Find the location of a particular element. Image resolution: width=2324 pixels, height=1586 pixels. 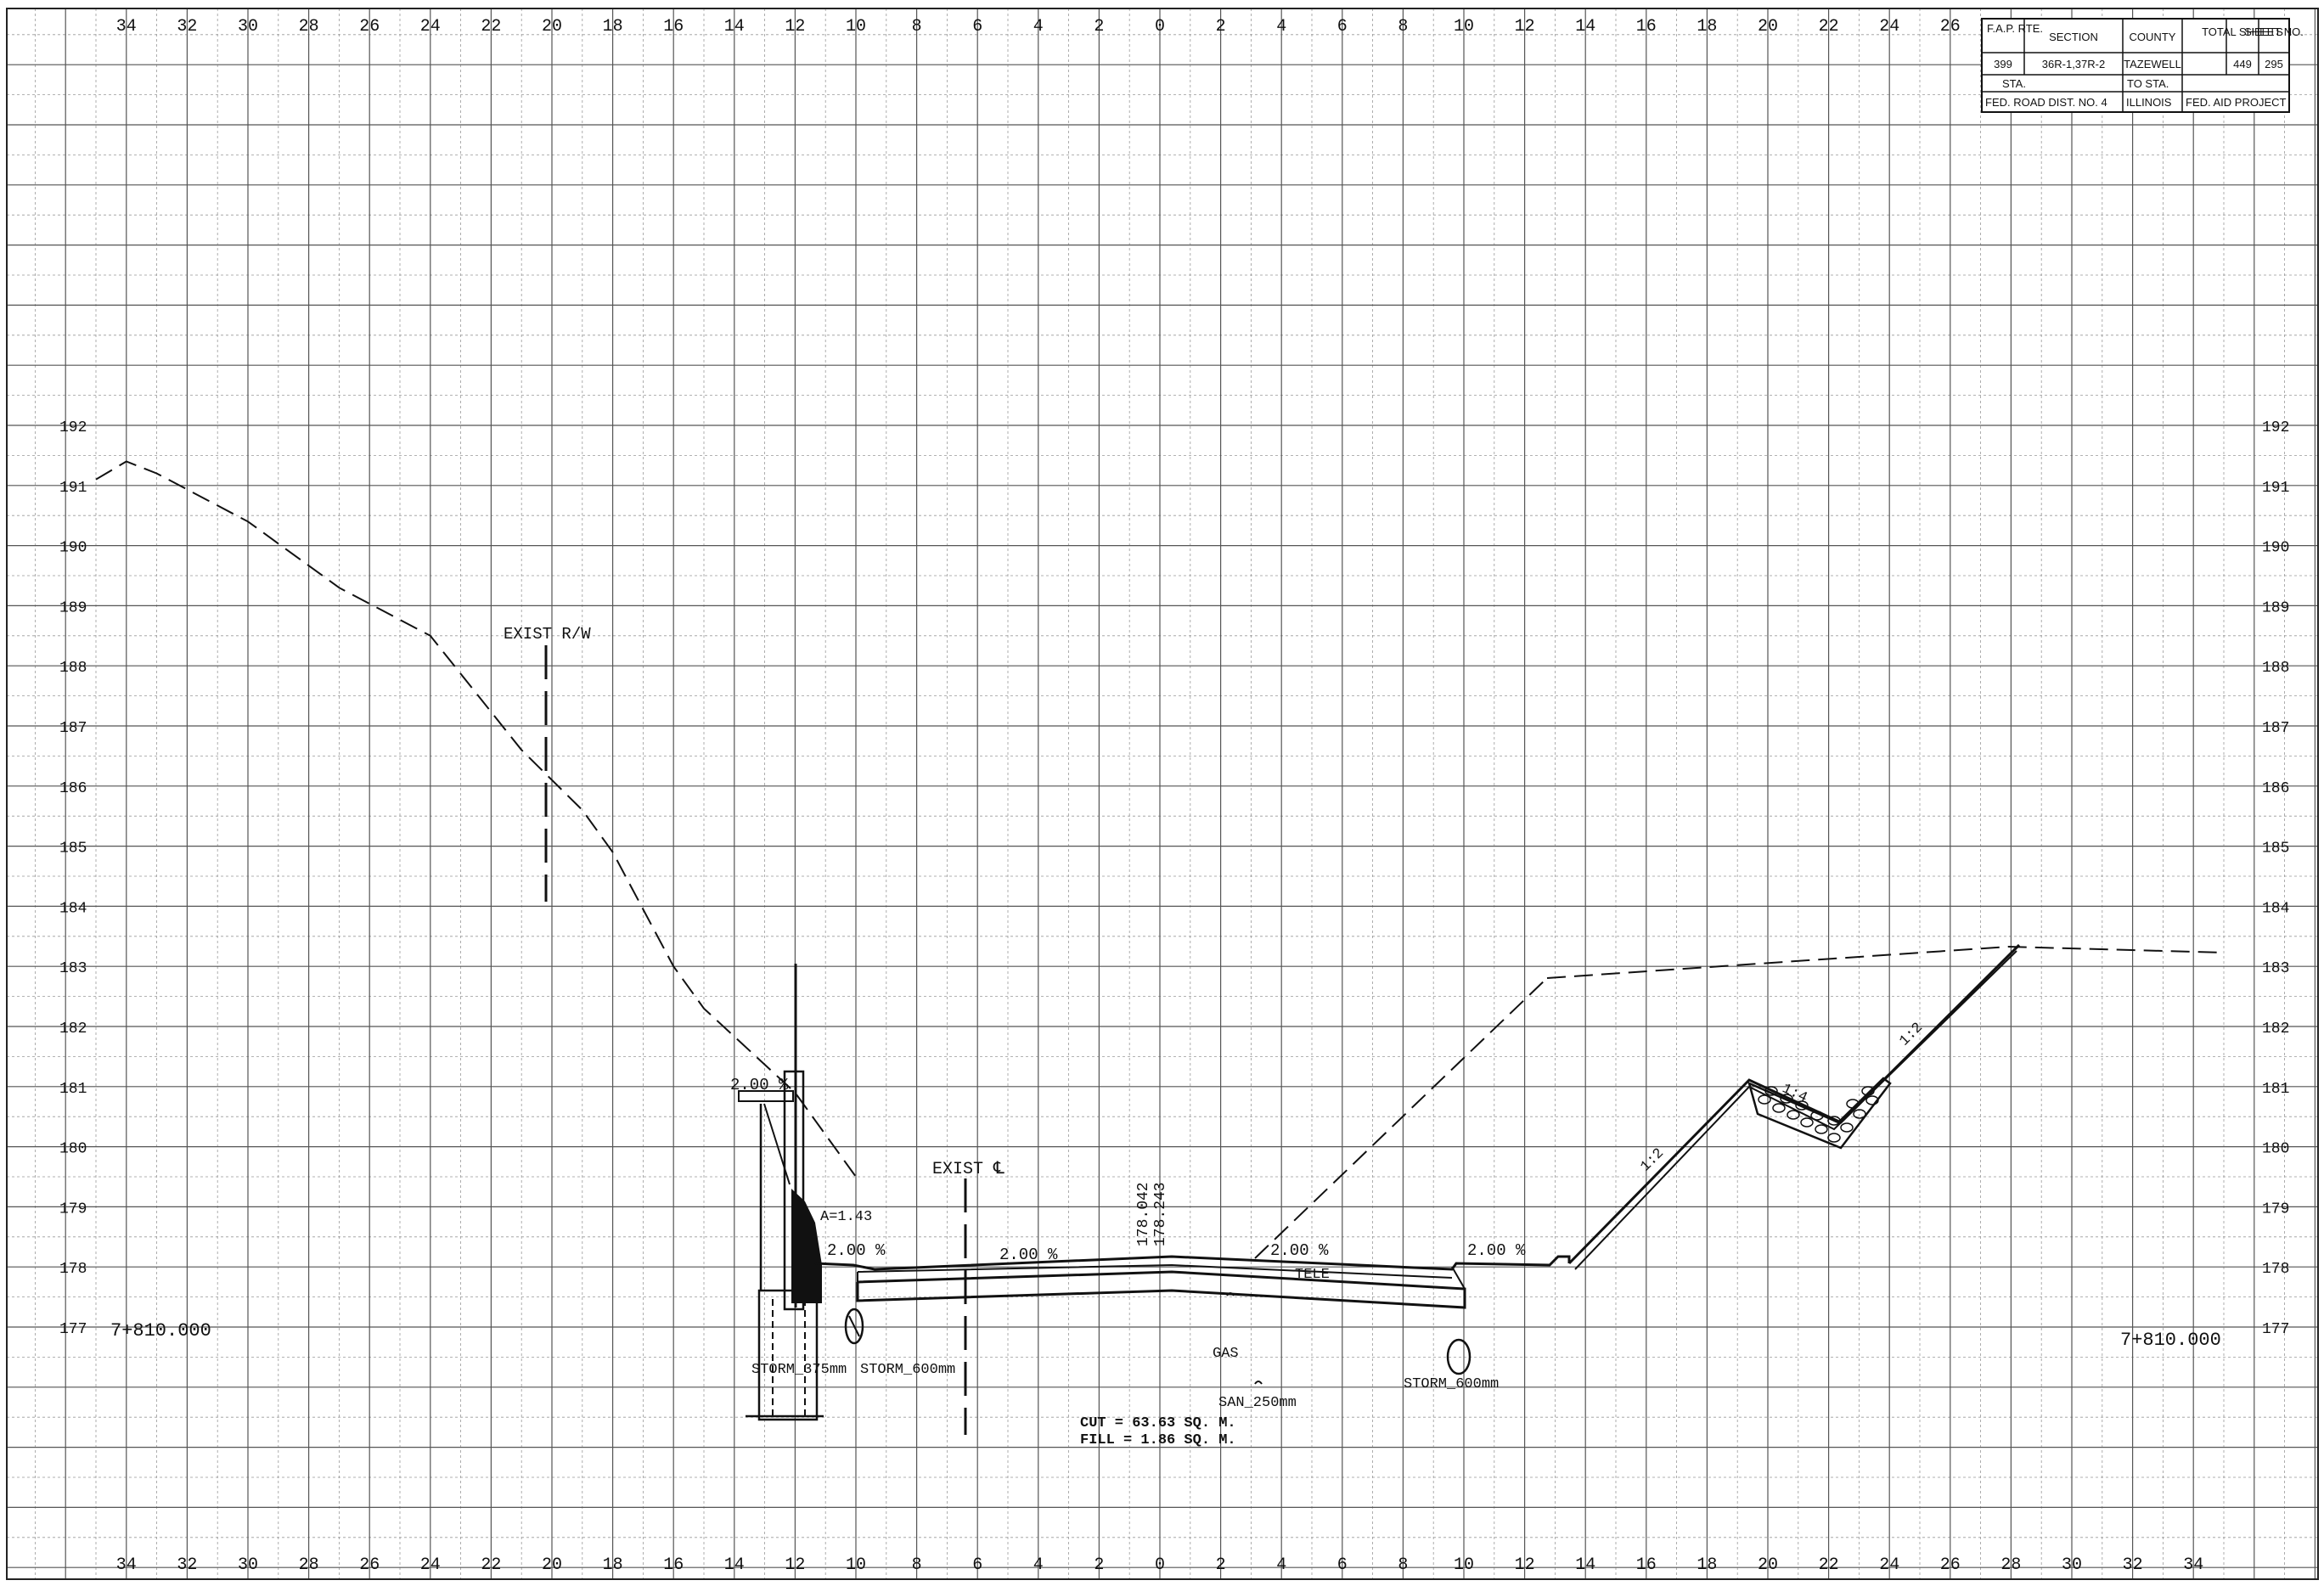

x-tick-top-27: 20 is located at coordinates (1768, 27).